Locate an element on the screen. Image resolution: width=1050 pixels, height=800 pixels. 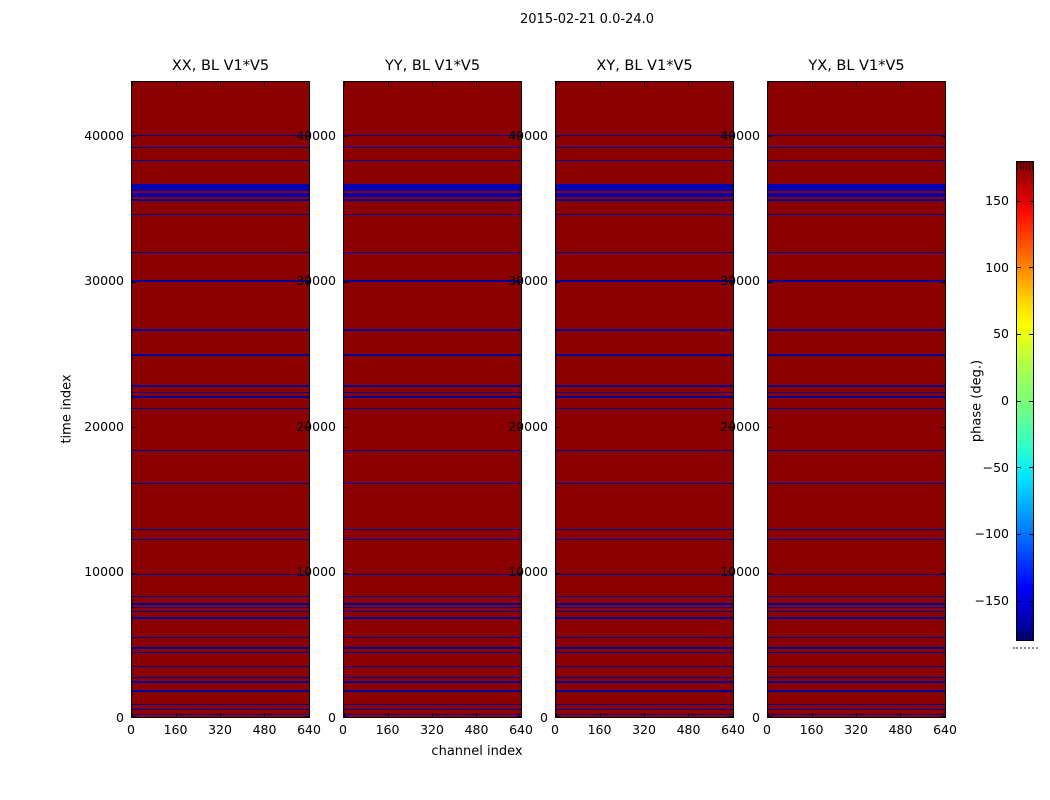
colorbar-tick-label: −100 is located at coordinates (991, 534).